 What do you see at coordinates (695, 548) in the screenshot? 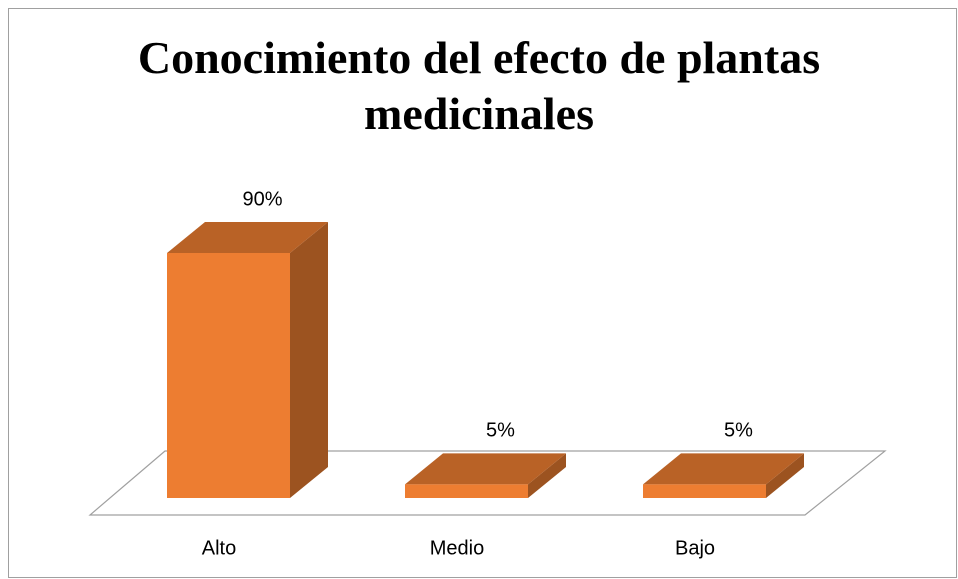
I see `x-tick-label: Bajo` at bounding box center [695, 548].